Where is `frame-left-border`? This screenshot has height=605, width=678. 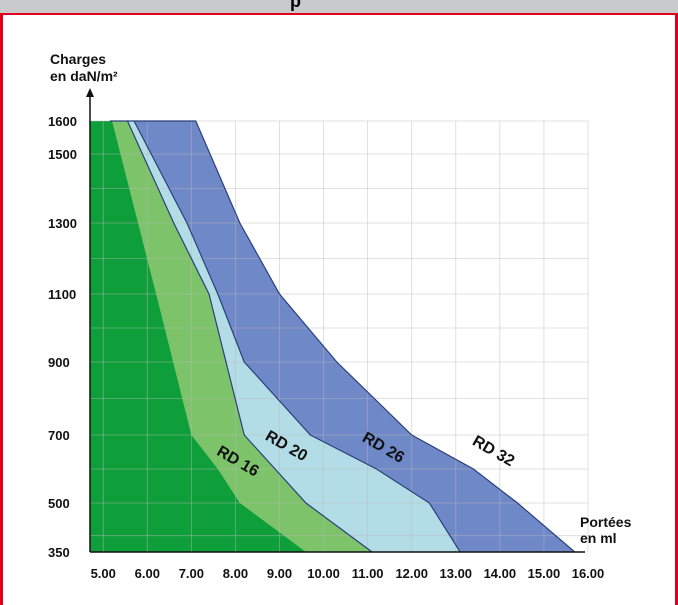
frame-left-border is located at coordinates (1, 309).